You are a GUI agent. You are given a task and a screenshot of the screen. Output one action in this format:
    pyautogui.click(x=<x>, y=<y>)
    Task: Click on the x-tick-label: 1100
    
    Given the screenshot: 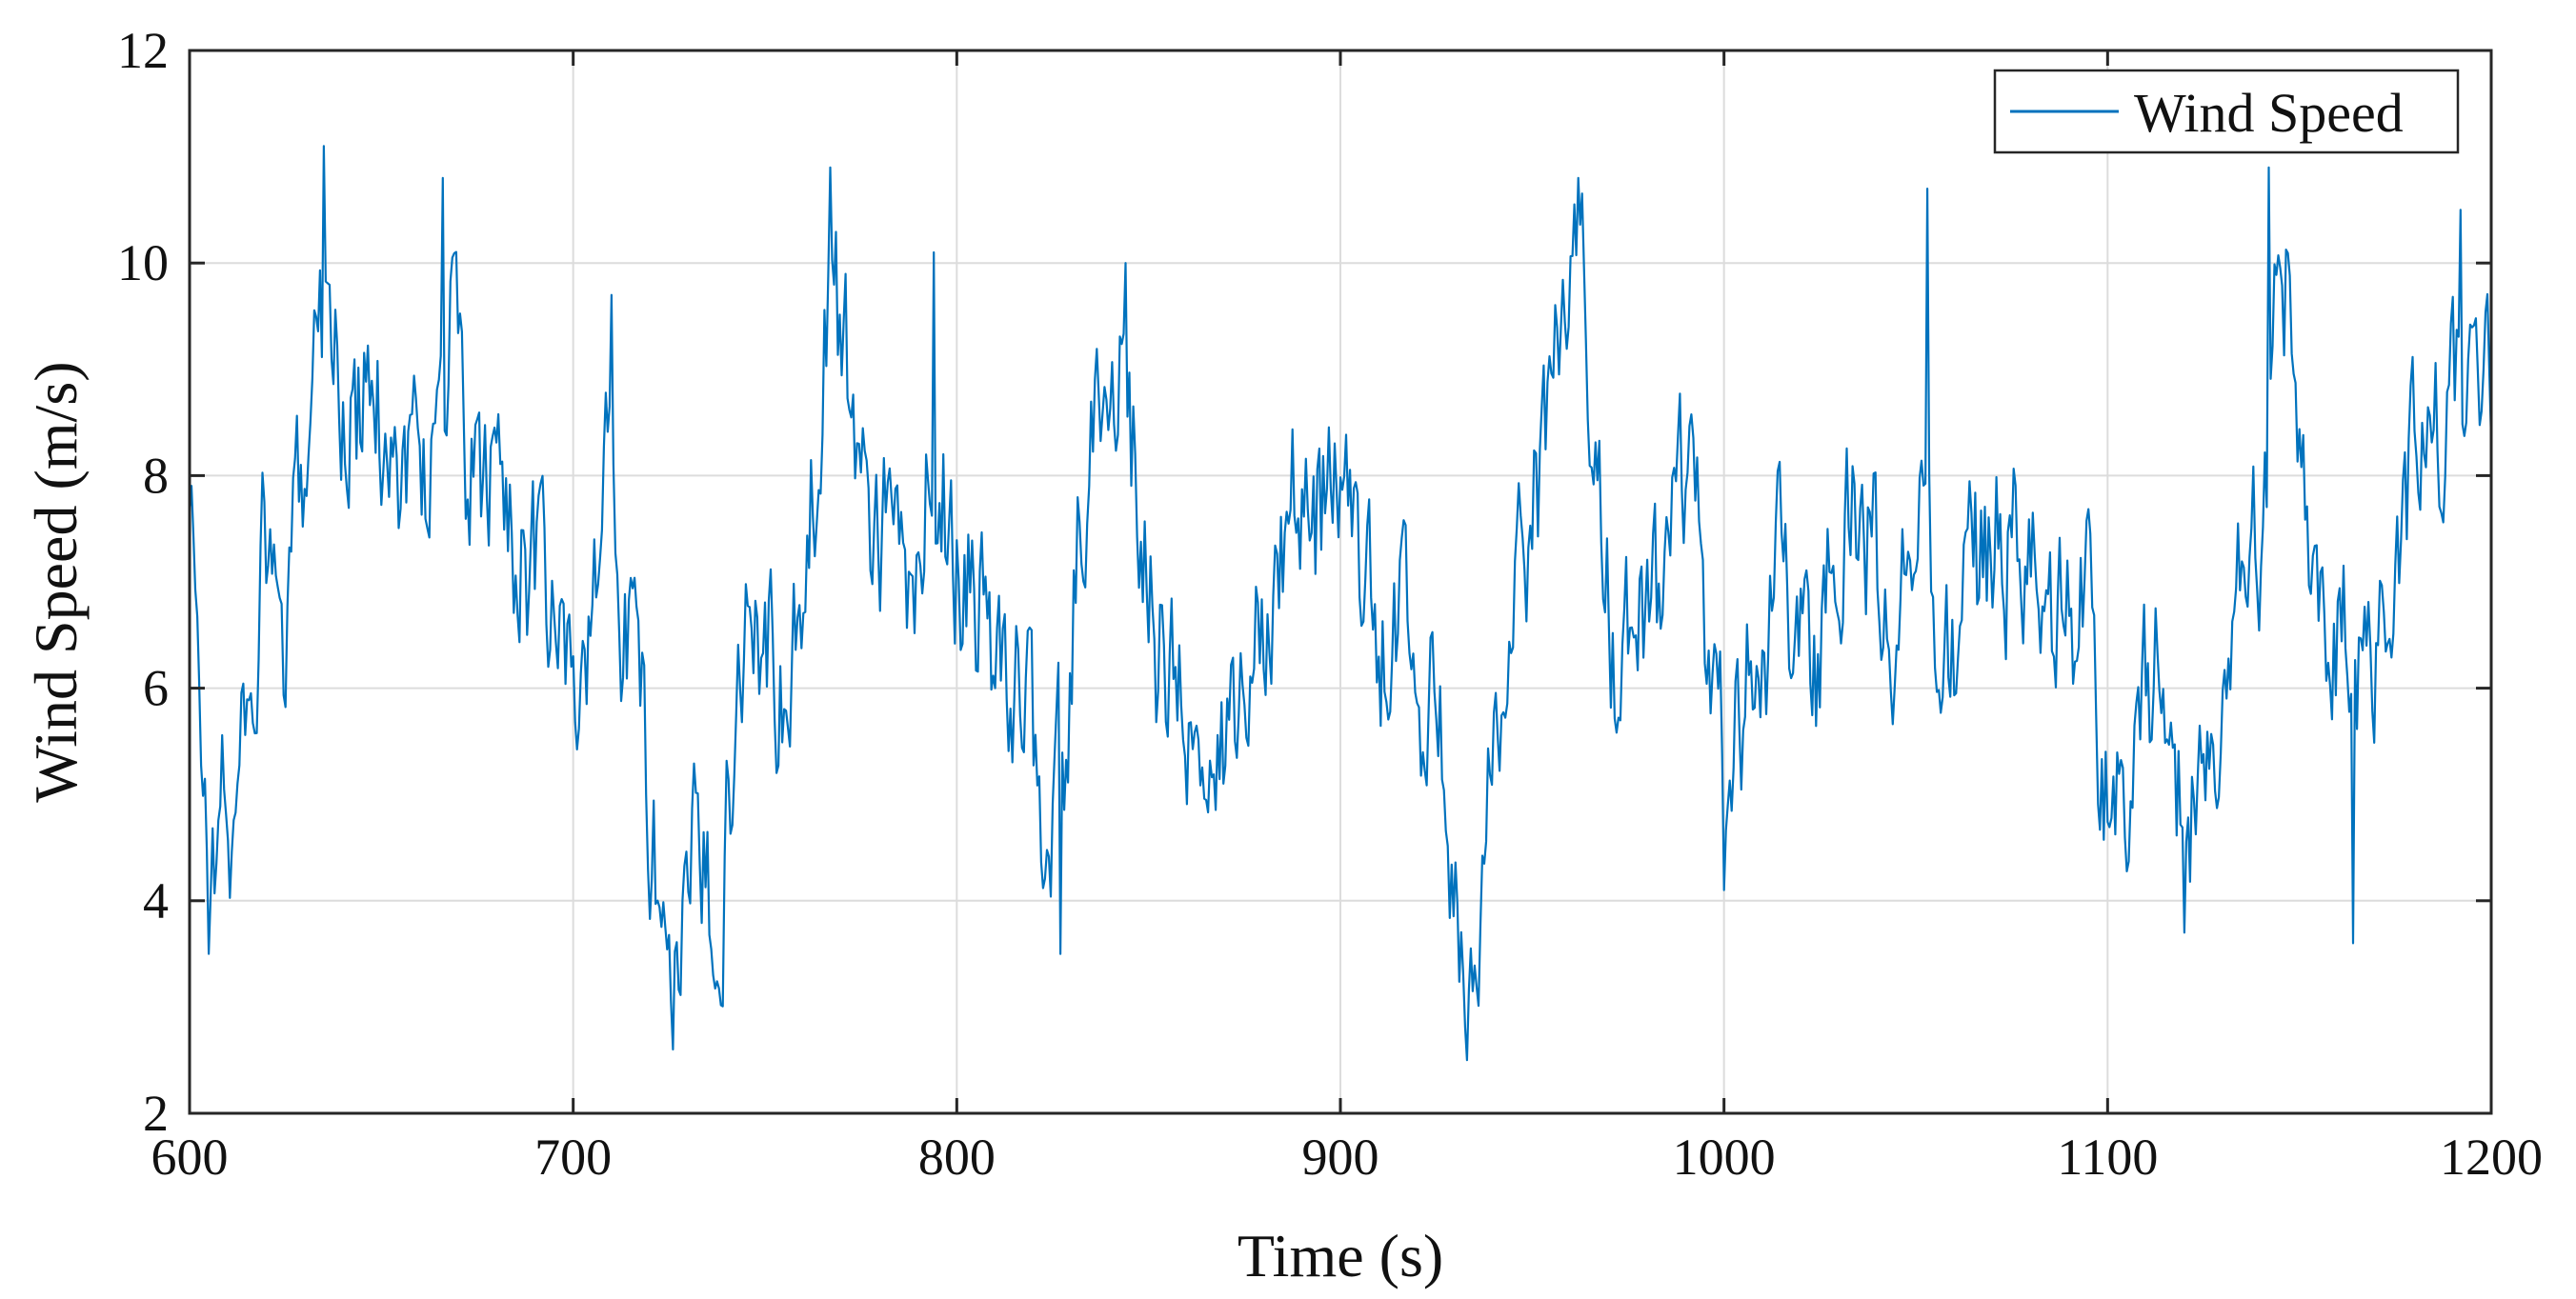 What is the action you would take?
    pyautogui.click(x=2107, y=1157)
    